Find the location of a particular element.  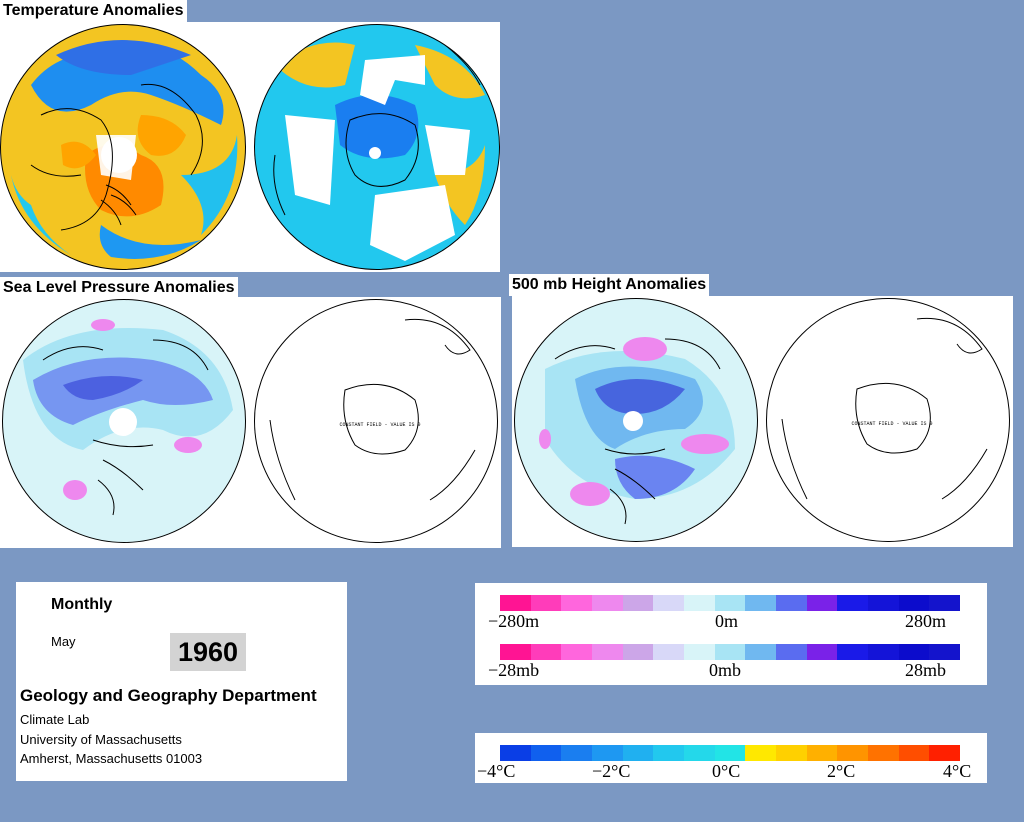

height-pressure-legend: −280m 0m 280m −28mb 0mb 28mb is located at coordinates (731, 634).